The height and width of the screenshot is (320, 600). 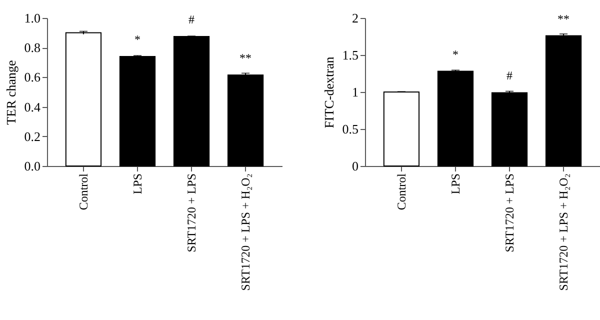 What do you see at coordinates (355, 166) in the screenshot?
I see `y-tick-label: 0` at bounding box center [355, 166].